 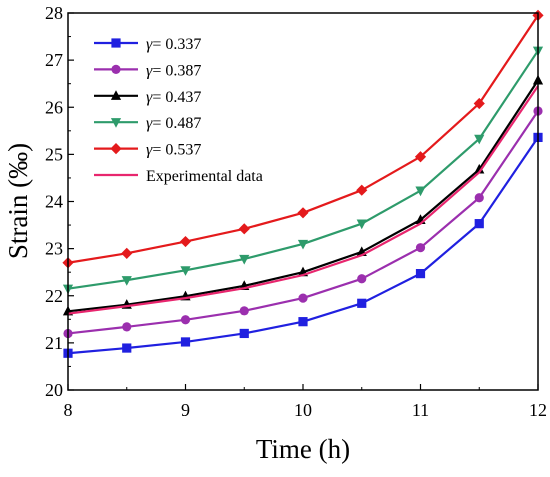 What do you see at coordinates (54, 202) in the screenshot?
I see `y-tick-label: 24` at bounding box center [54, 202].